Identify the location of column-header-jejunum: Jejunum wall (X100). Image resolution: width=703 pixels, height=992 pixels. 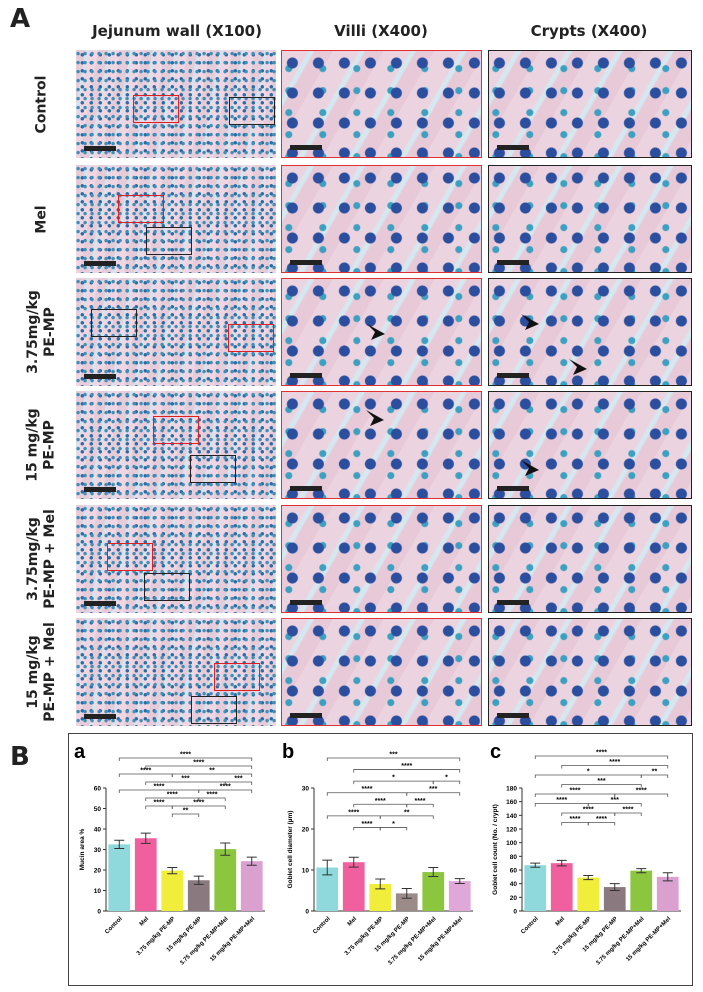
(177, 31).